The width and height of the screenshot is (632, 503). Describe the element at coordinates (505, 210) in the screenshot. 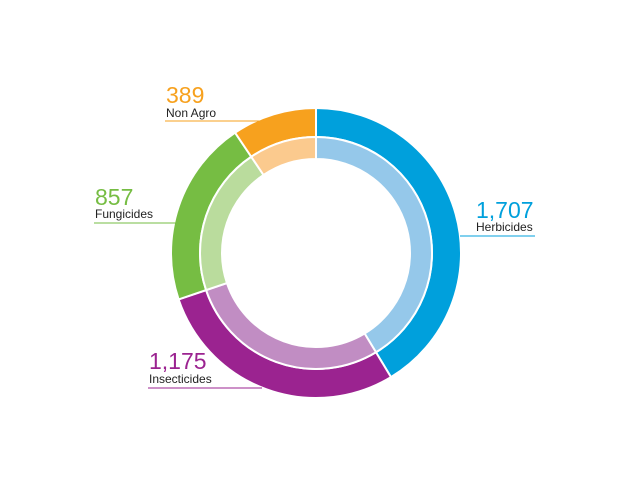

I see `value-label-herbicides: 1,707` at that location.